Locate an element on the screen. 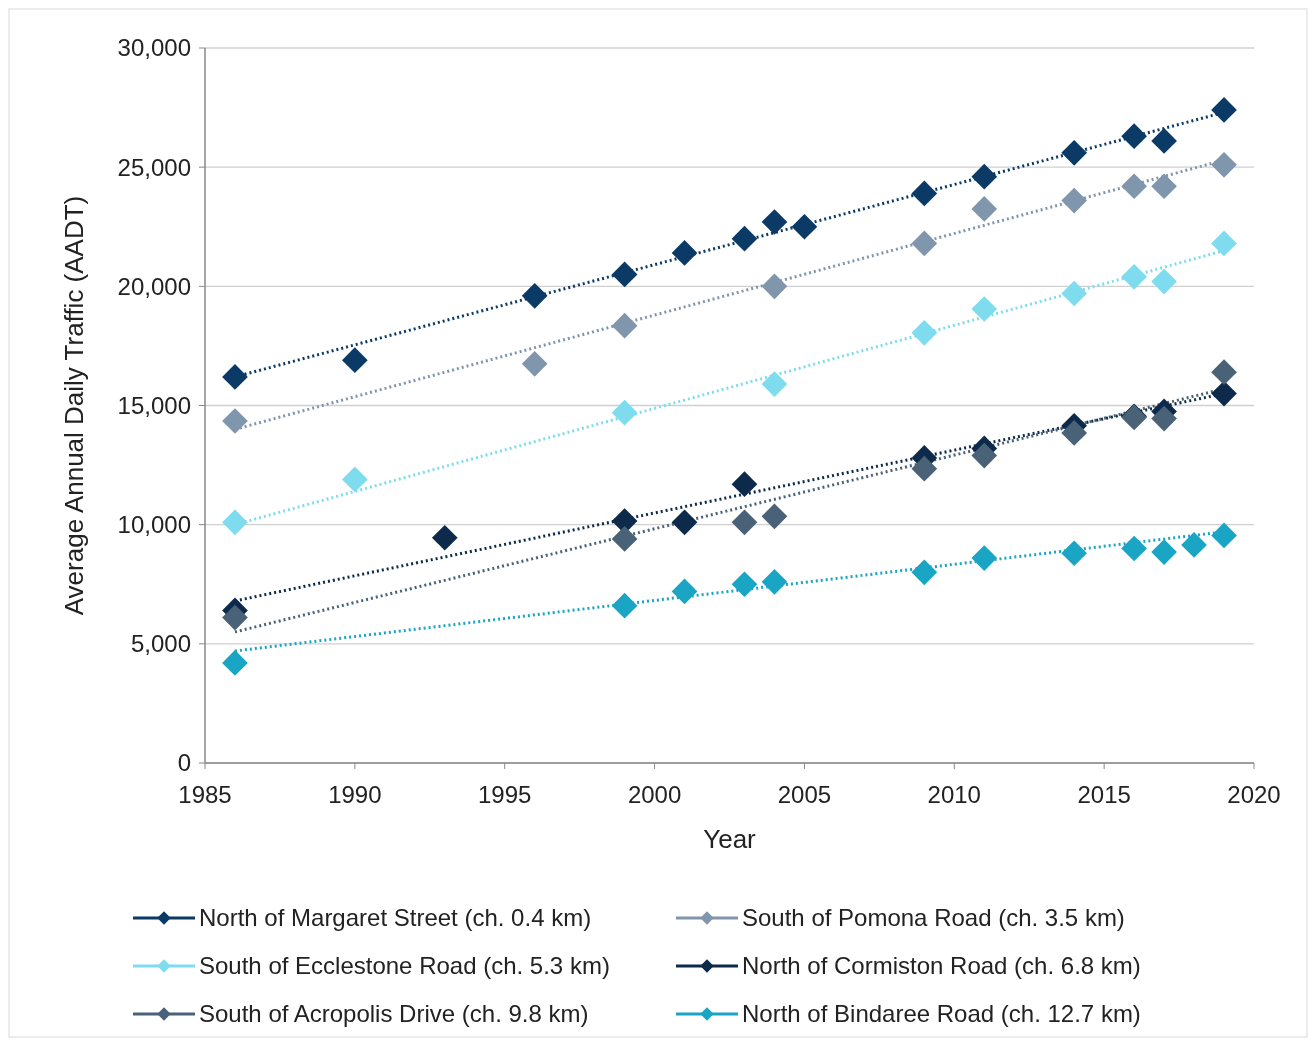 Image resolution: width=1309 pixels, height=1041 pixels. y-tick-label: 20,000 is located at coordinates (154, 286).